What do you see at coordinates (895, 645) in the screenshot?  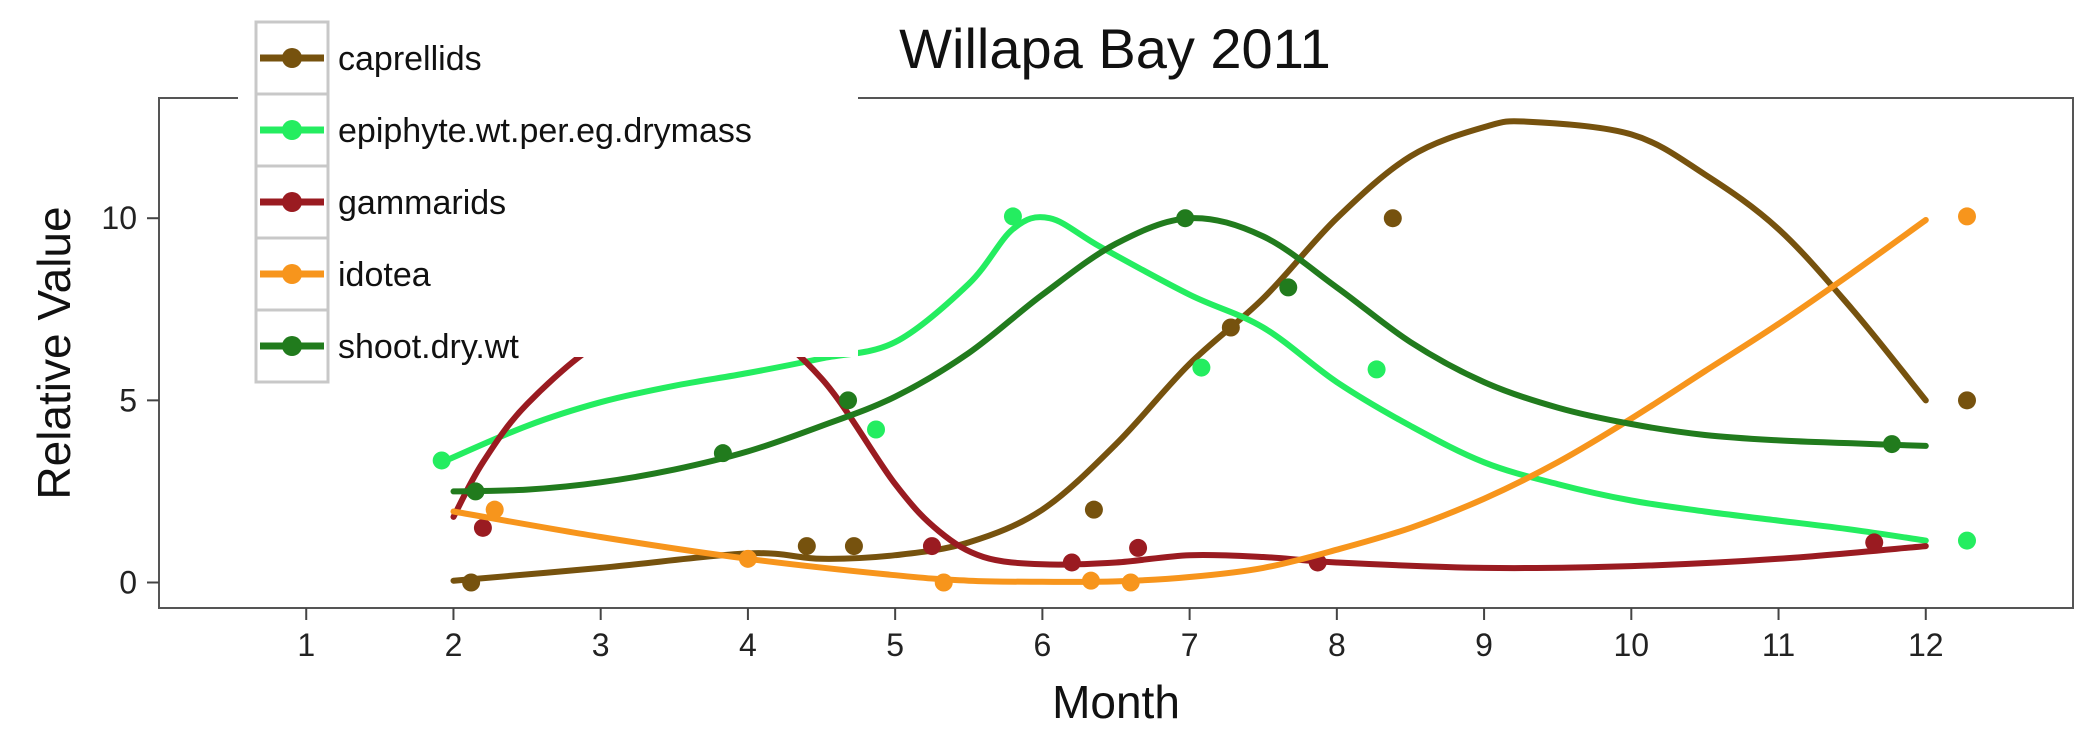 I see `x-tick-label: 5` at bounding box center [895, 645].